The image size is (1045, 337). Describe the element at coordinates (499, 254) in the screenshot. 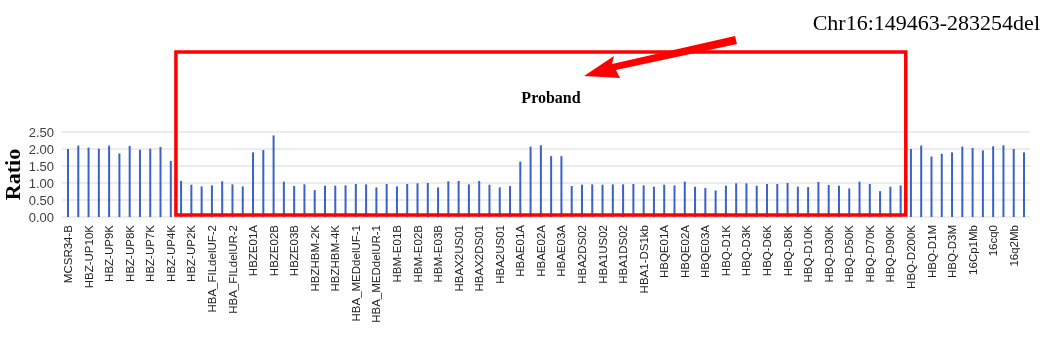

I see `x-tick-label: HBA2US01` at that location.